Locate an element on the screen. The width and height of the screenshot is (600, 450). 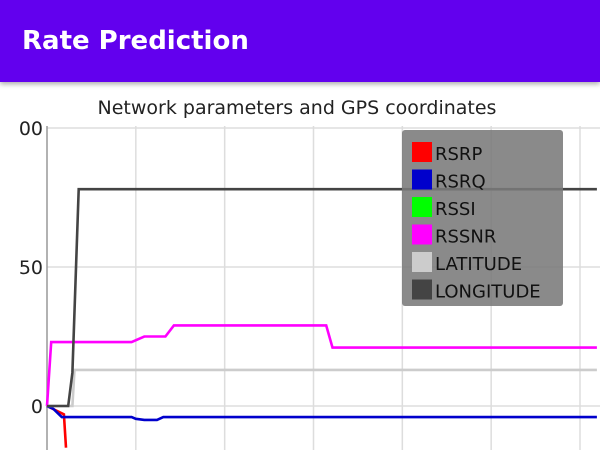
y-tick-label: 00 is located at coordinates (31, 129).